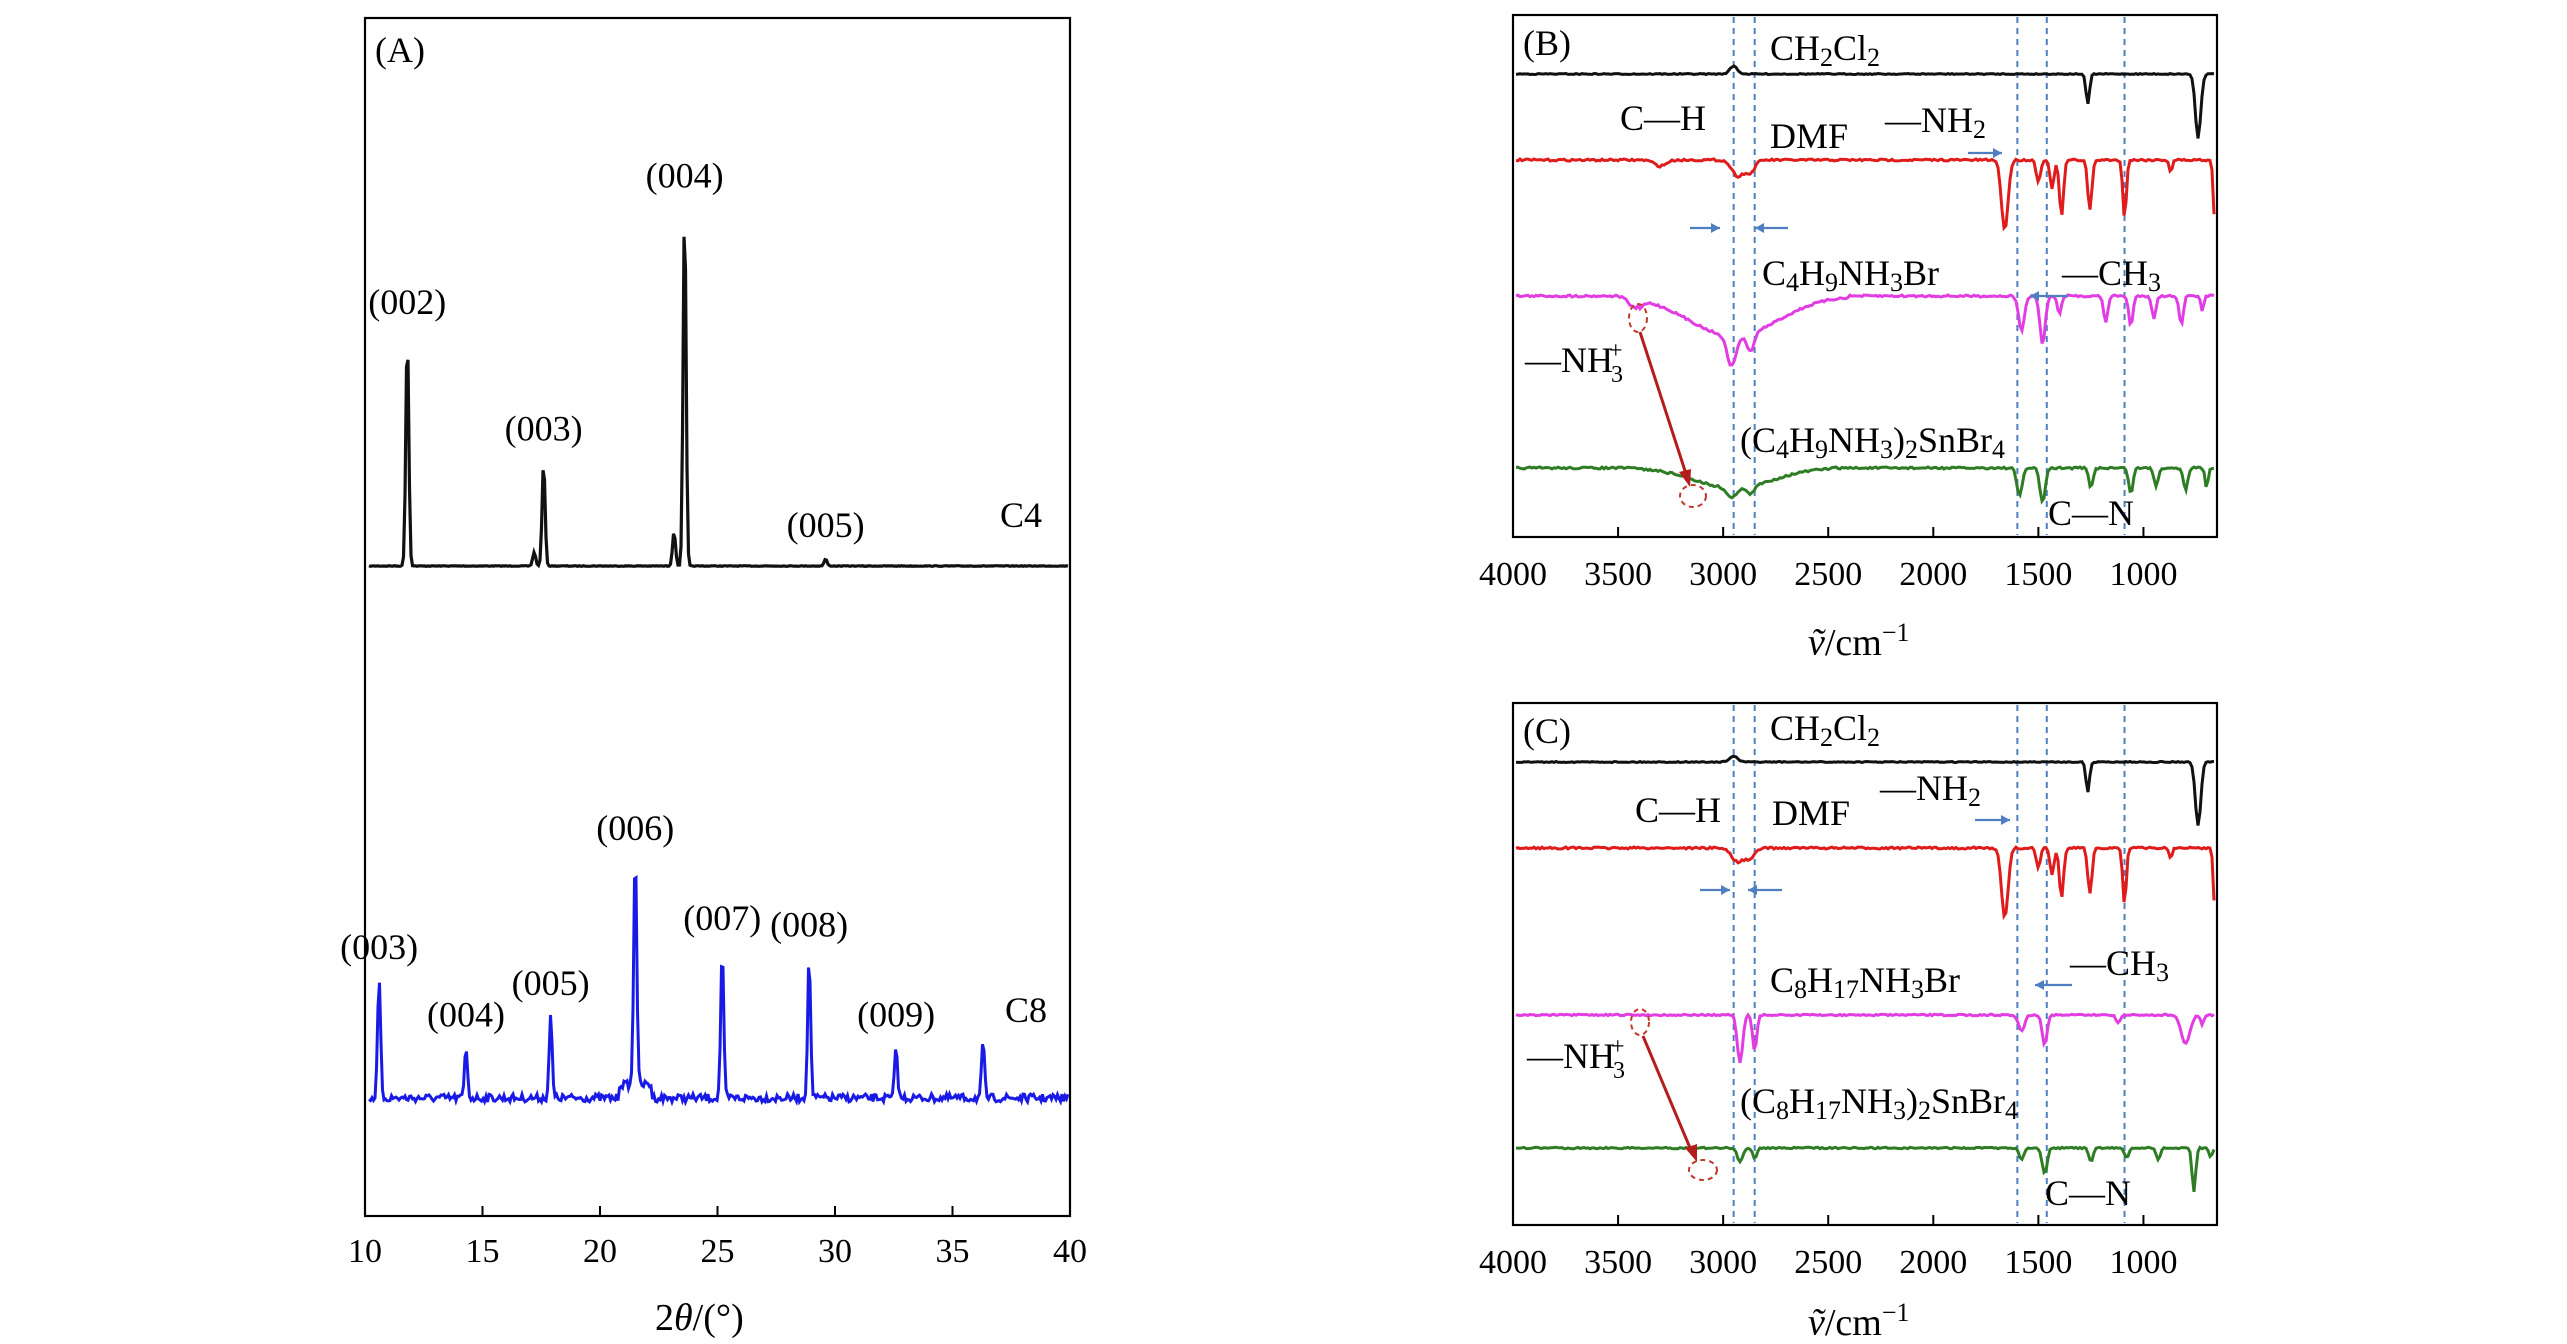 The image size is (2567, 1344). I want to click on annotation-c-n-c: C—N, so click(2088, 1193).